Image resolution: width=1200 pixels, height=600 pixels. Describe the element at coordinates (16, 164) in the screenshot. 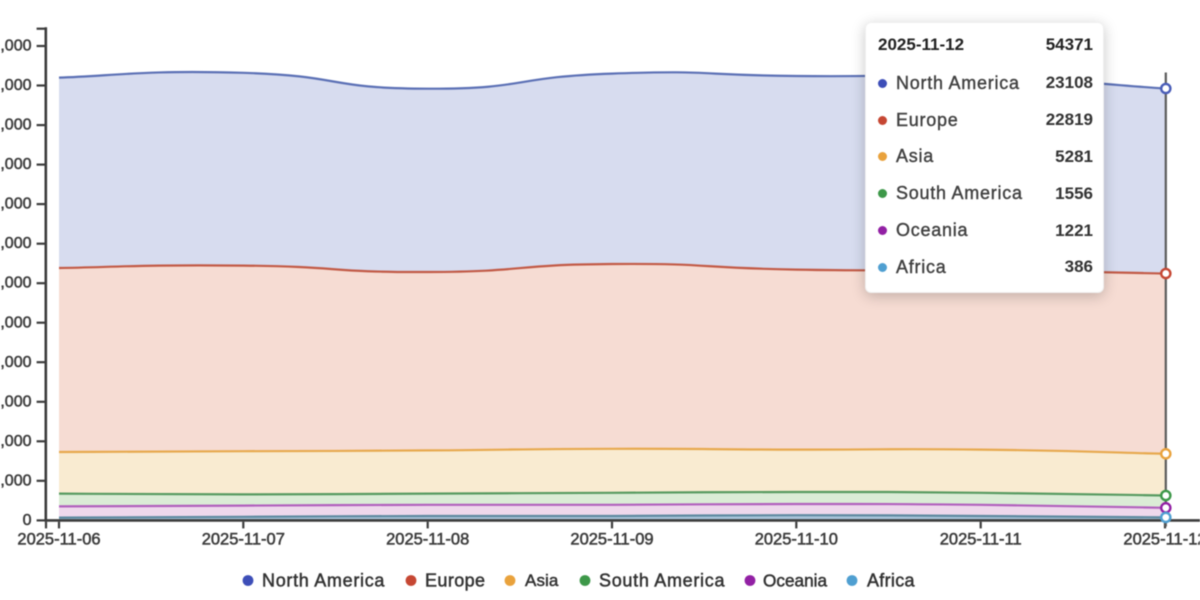

I see `svg-text: 45,000` at that location.